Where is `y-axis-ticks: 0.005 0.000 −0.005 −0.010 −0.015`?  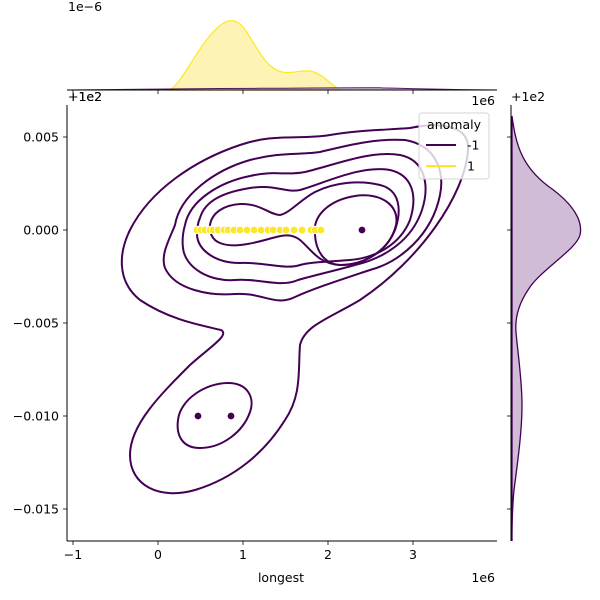
y-axis-ticks: 0.005 0.000 −0.005 −0.010 −0.015 is located at coordinates (40, 323).